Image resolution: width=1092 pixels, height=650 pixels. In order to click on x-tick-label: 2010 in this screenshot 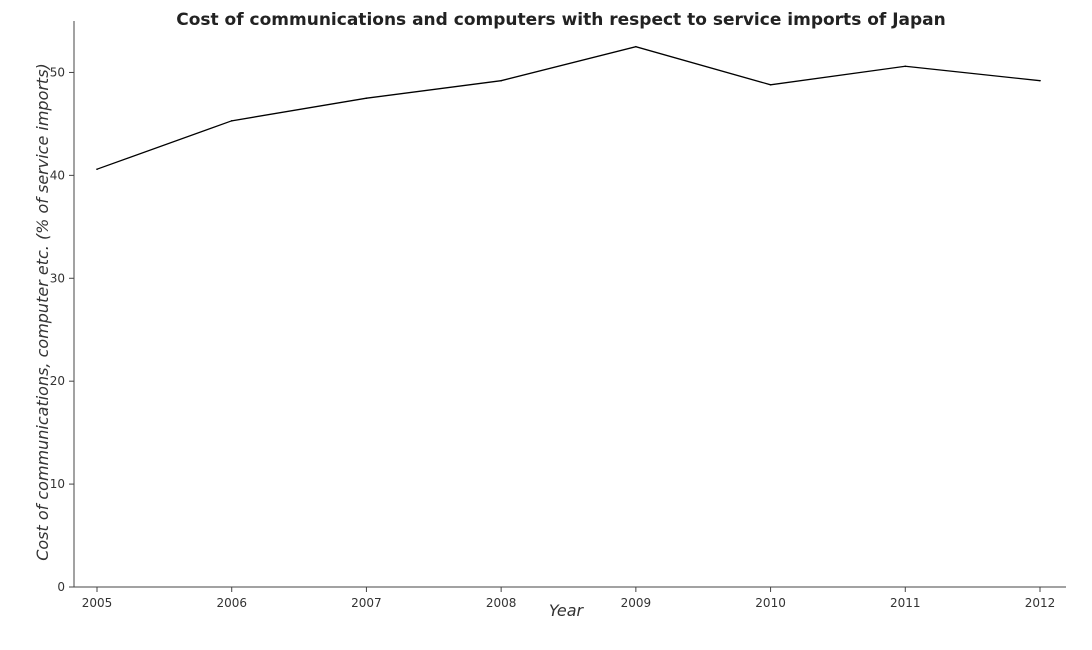, I will do `click(770, 603)`.